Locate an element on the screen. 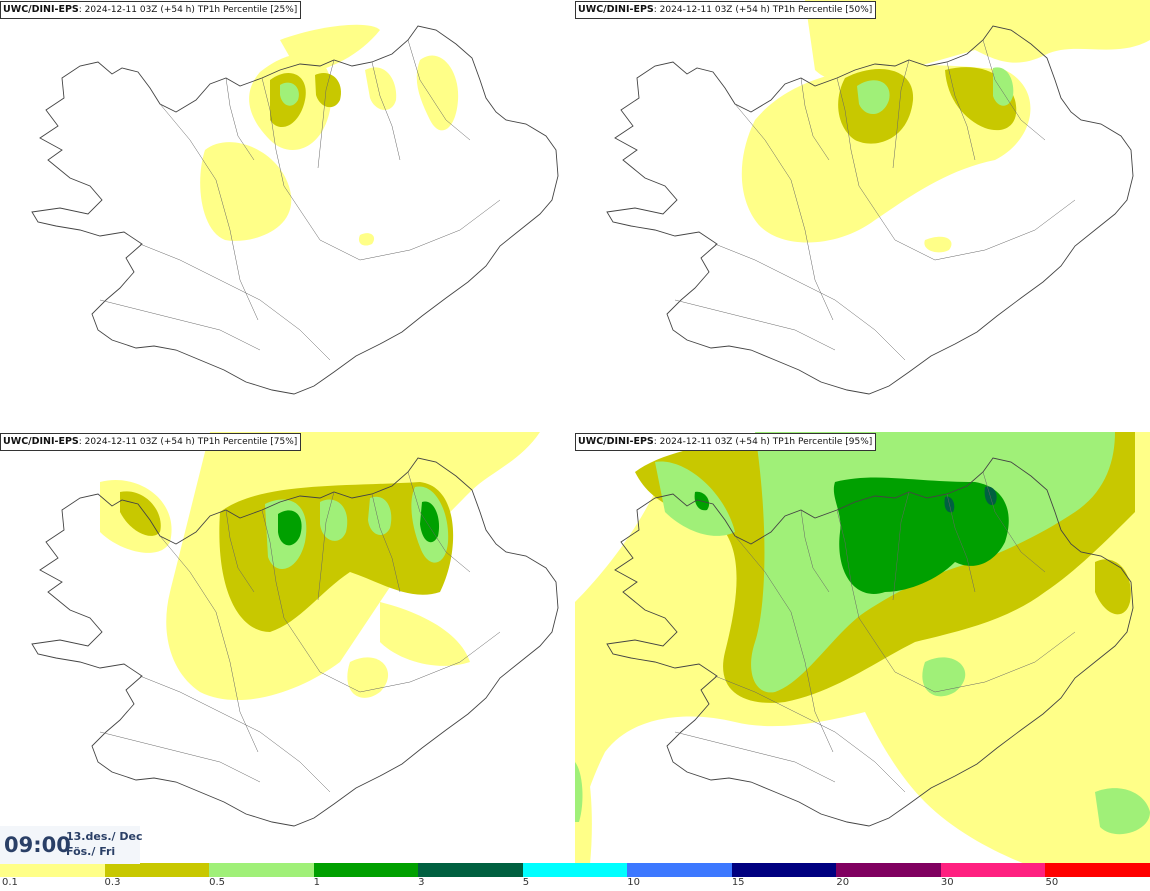  valid-time-box: 09:00 13.des./ Dec Fös./ Fri is located at coordinates (71, 845).